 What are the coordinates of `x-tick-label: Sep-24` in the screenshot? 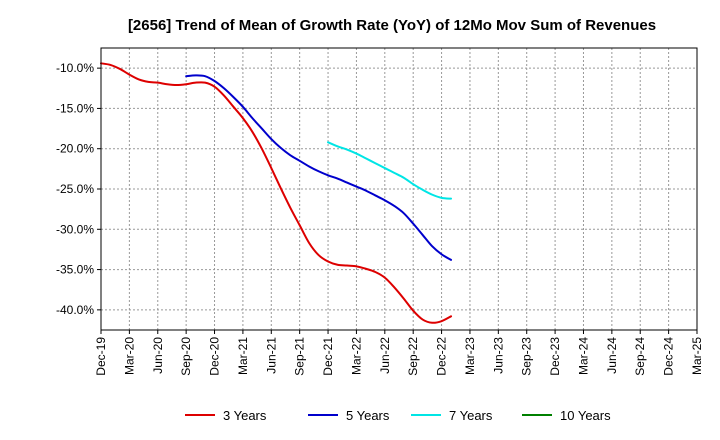 It's located at (640, 356).